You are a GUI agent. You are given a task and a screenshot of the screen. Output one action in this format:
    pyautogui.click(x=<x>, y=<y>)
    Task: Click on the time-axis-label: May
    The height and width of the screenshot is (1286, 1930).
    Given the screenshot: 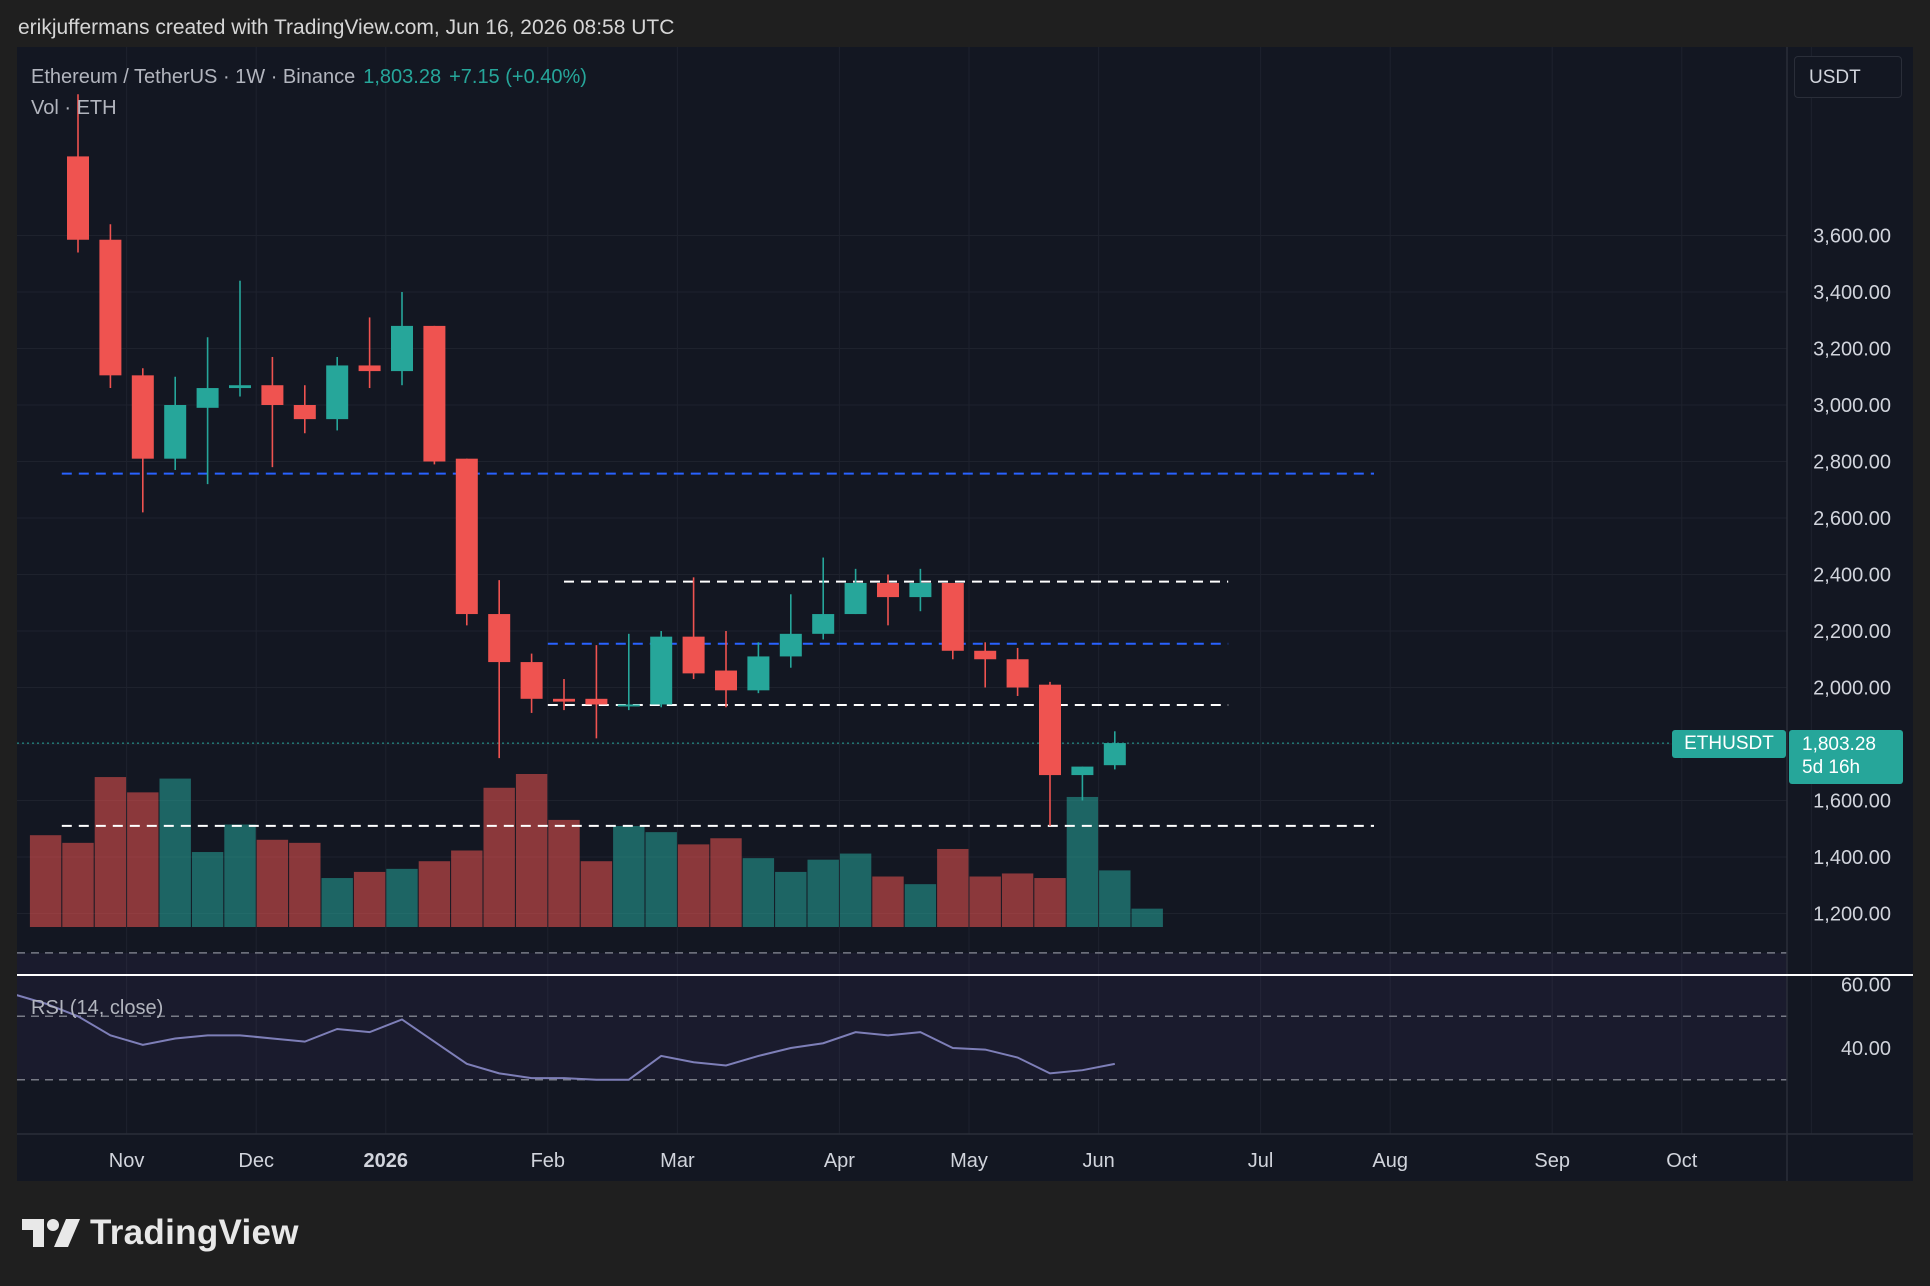 What is the action you would take?
    pyautogui.click(x=969, y=1161)
    